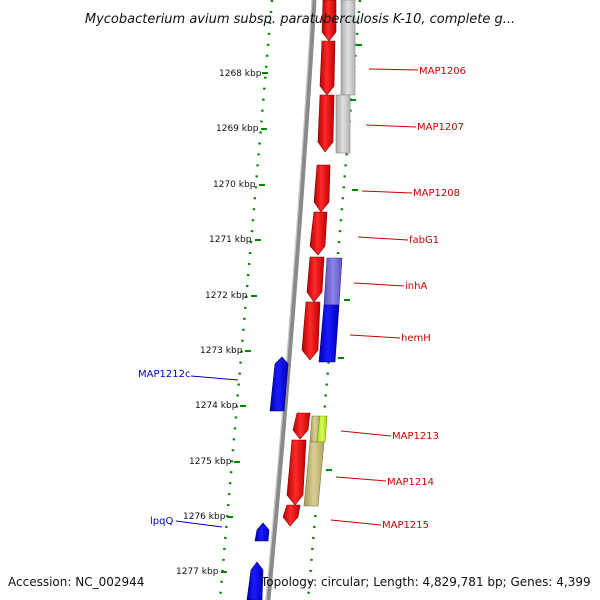 This screenshot has width=600, height=600. What do you see at coordinates (216, 406) in the screenshot?
I see `kbp-label: 1274 kbp` at bounding box center [216, 406].